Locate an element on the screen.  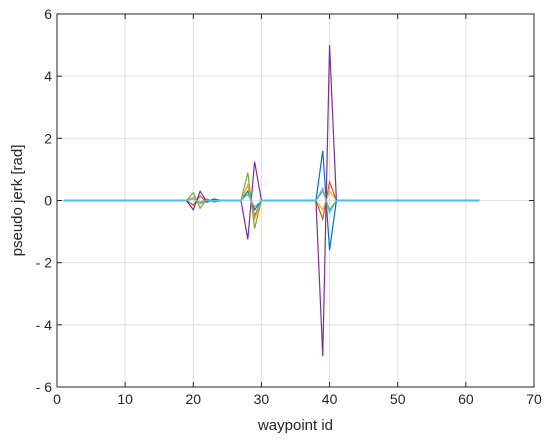
x-tick-label: 60 is located at coordinates (466, 399).